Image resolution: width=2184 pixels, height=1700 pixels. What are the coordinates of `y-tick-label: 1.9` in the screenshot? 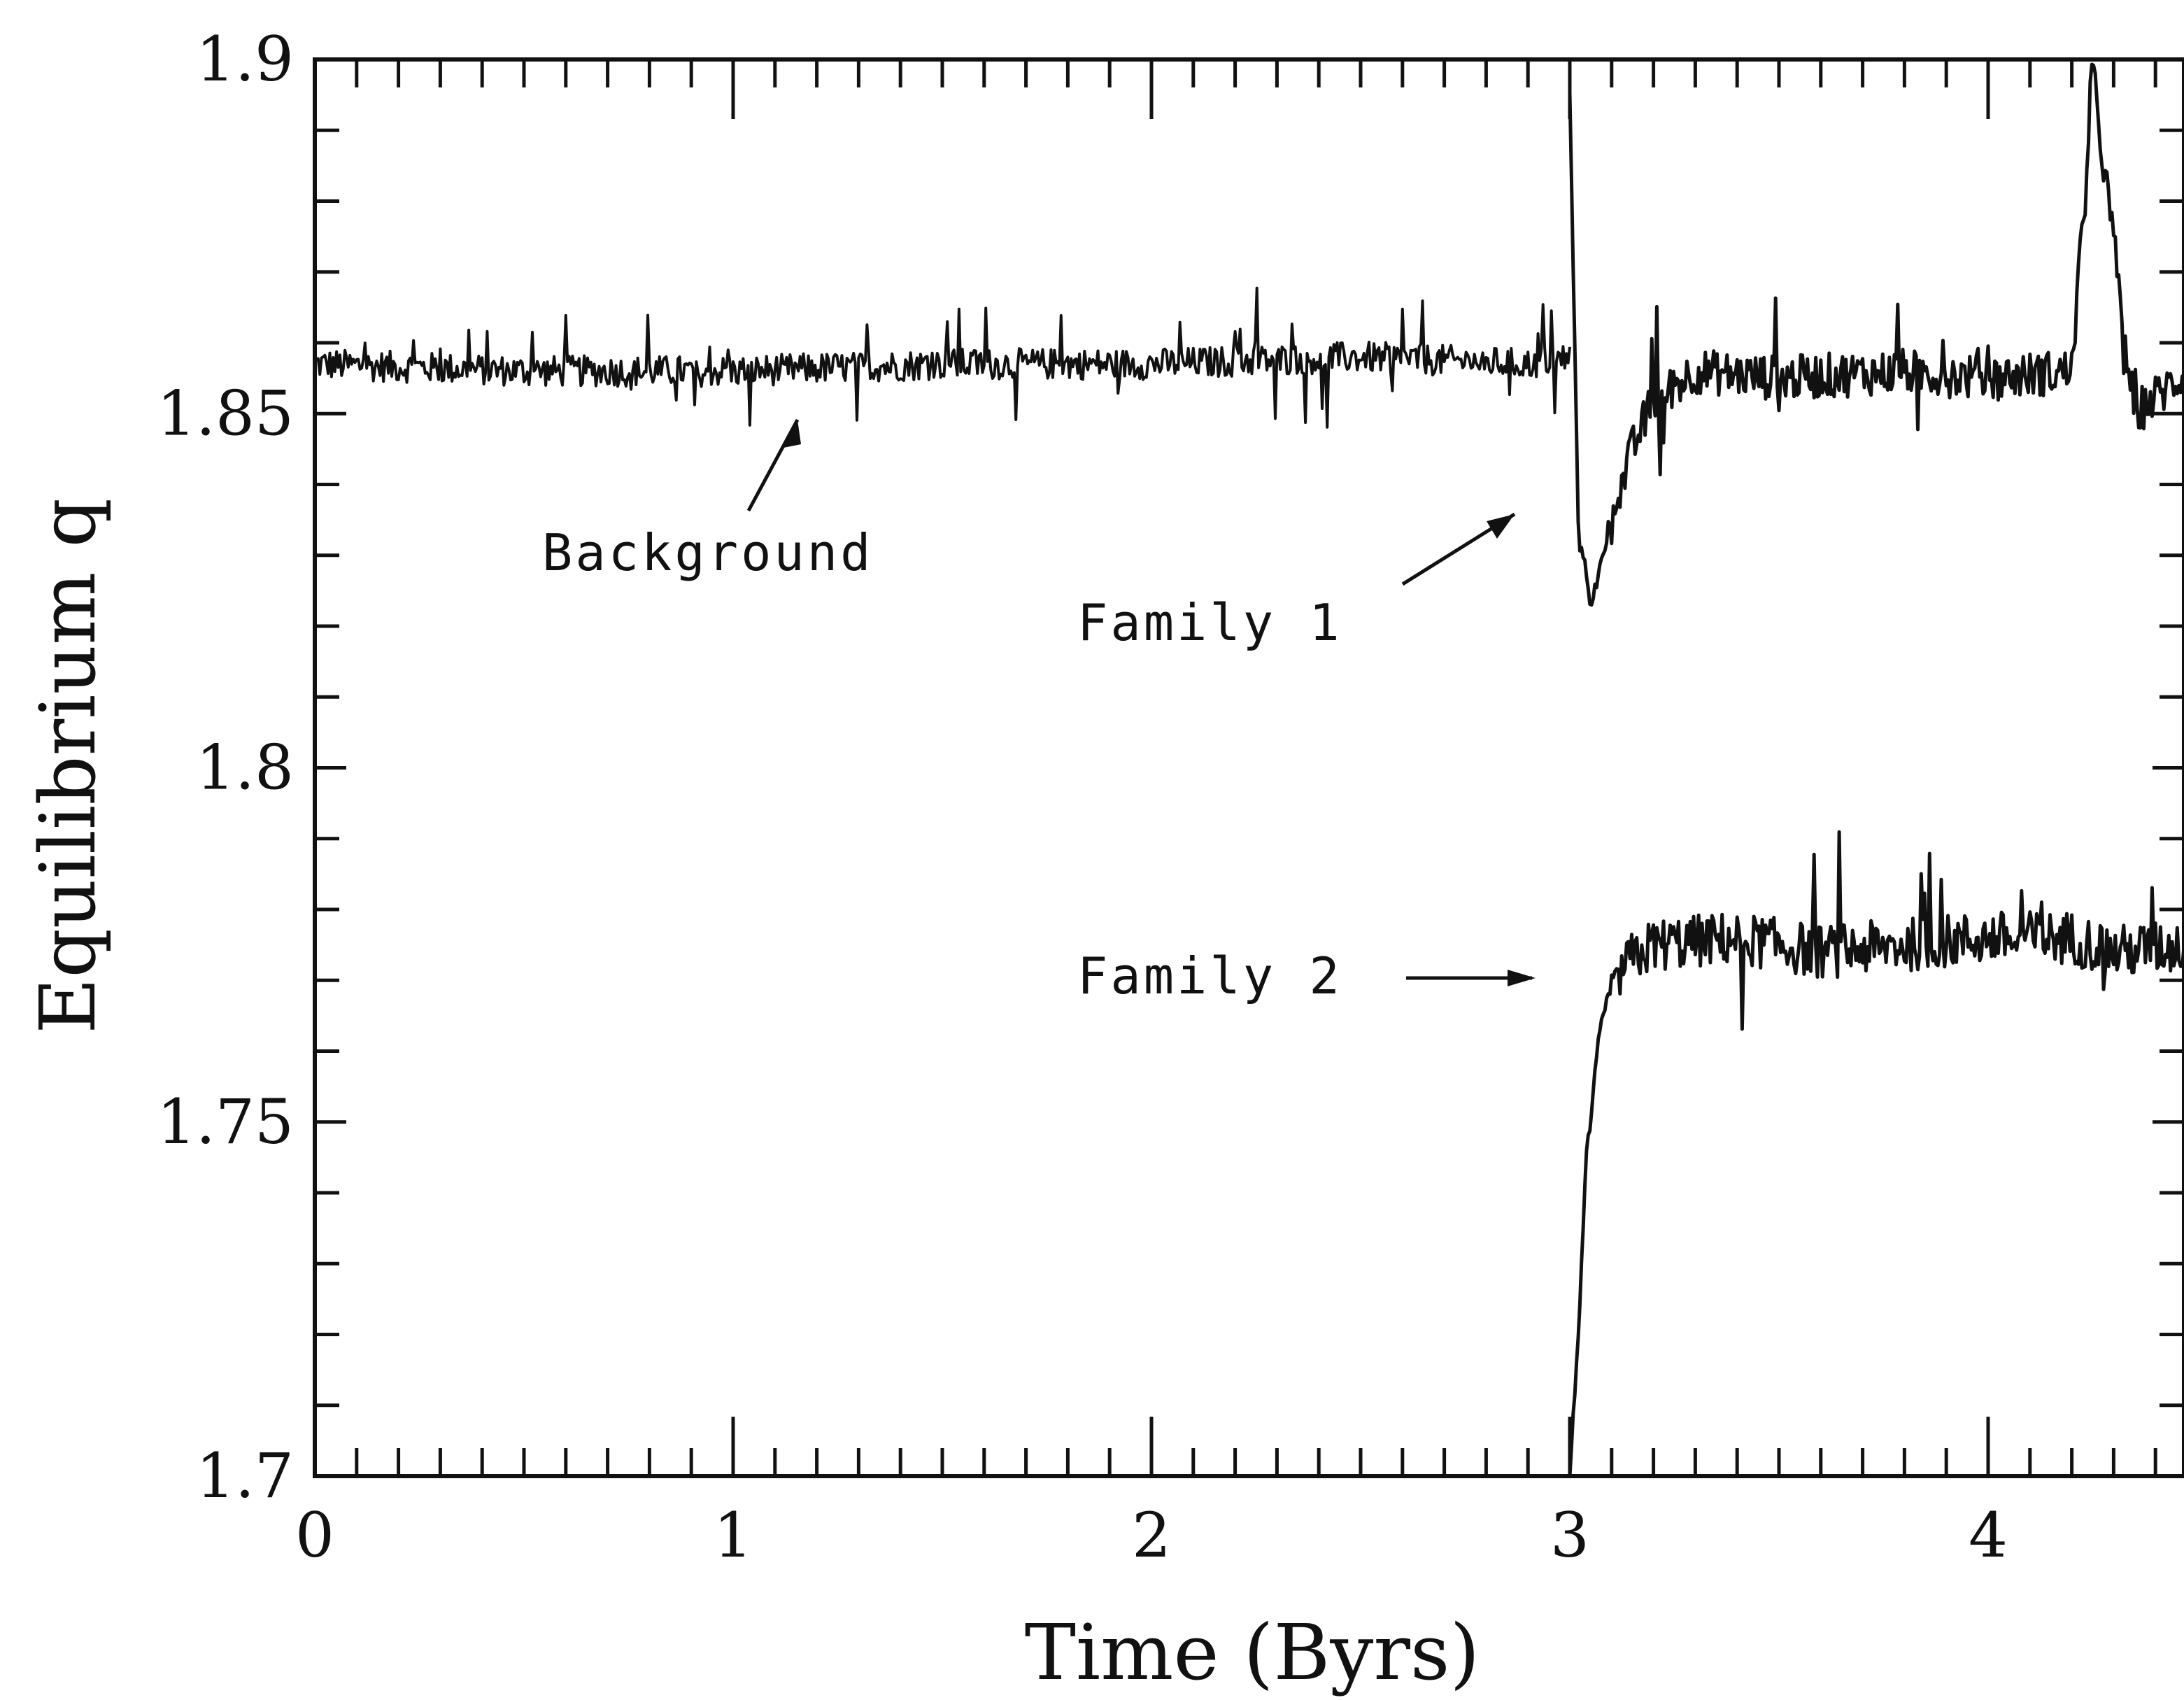 It's located at (245, 59).